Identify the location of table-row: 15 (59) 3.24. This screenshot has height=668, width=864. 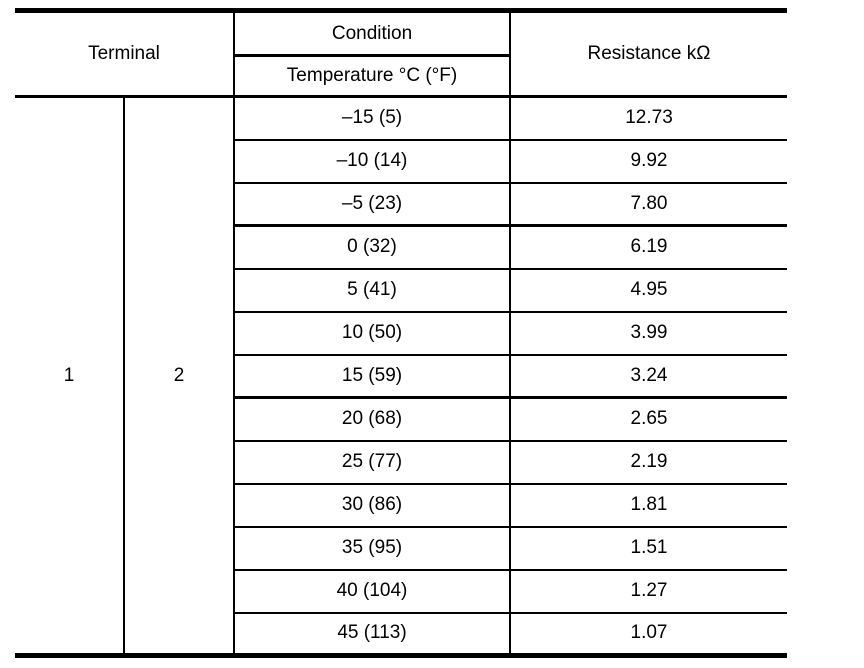
(401, 376).